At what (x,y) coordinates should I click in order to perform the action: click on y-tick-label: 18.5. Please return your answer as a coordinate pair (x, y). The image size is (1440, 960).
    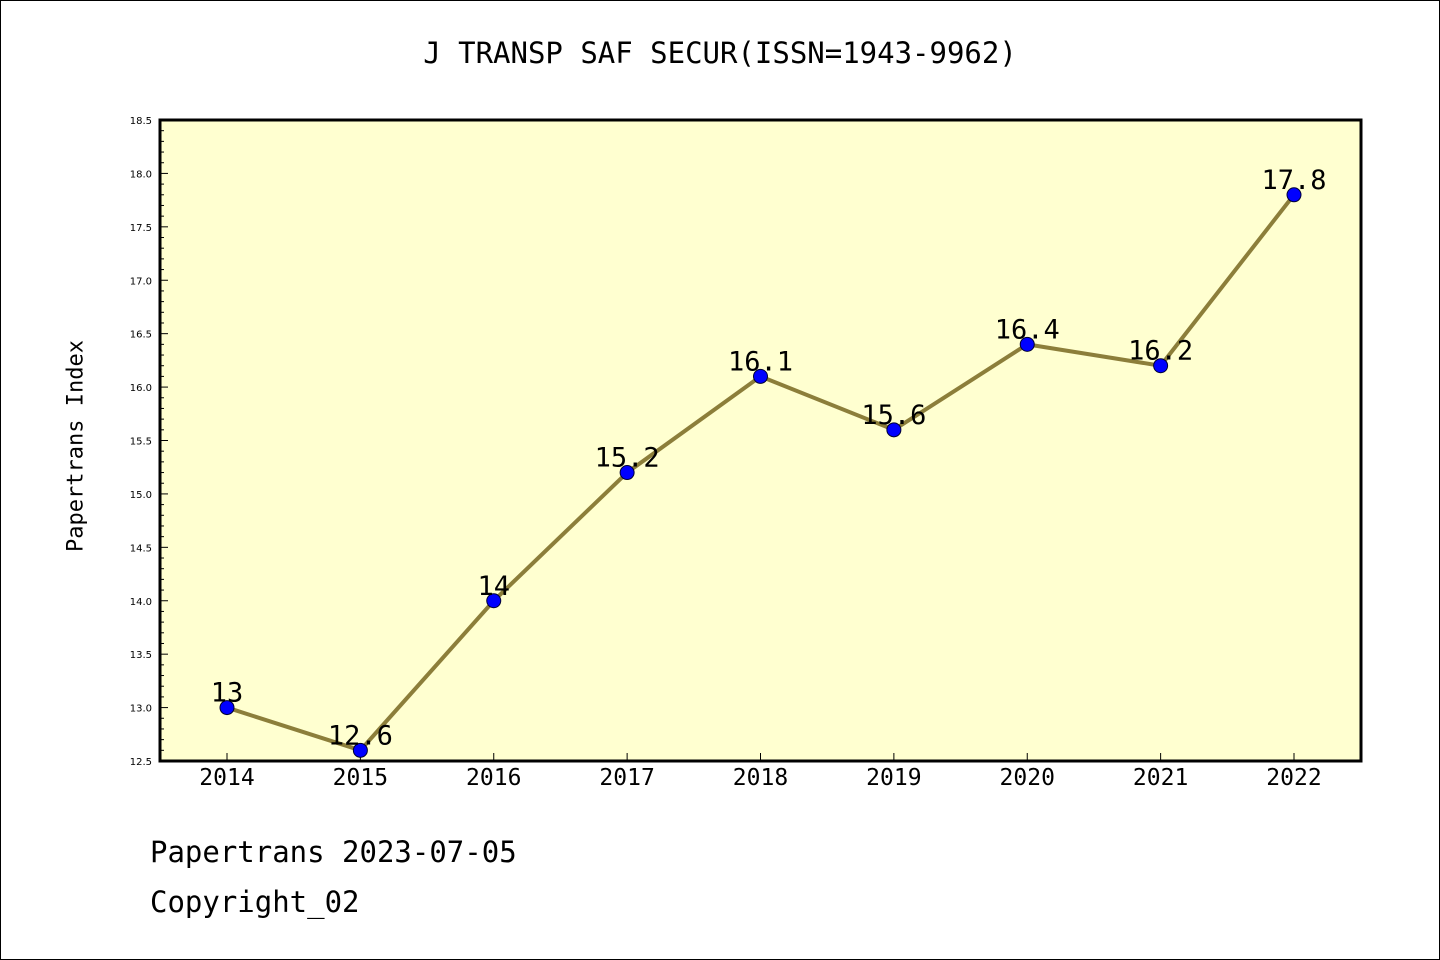
    Looking at the image, I should click on (141, 121).